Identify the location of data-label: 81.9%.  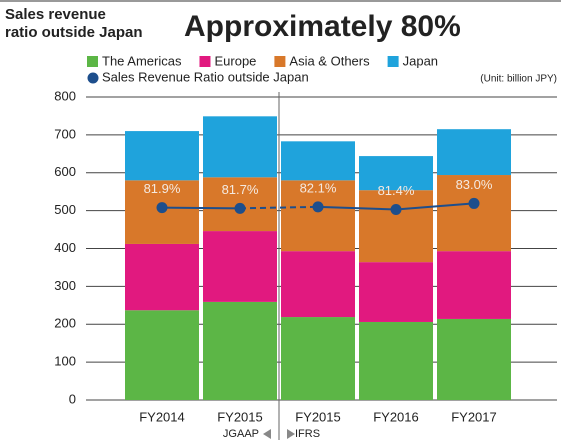
(162, 188).